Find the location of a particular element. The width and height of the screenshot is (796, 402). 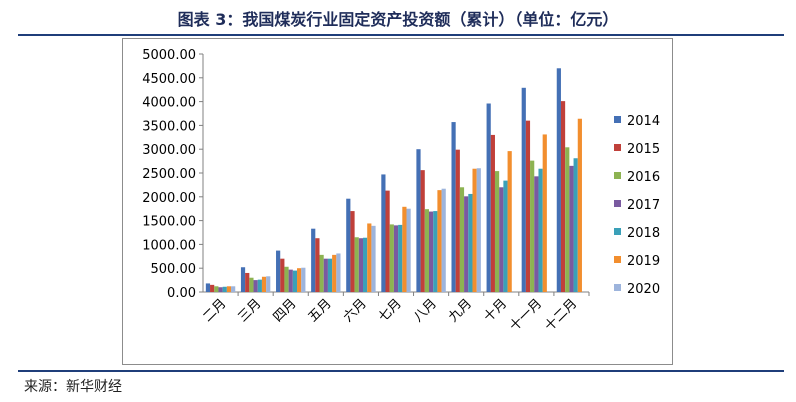

bar-2017-二月 is located at coordinates (220, 289).